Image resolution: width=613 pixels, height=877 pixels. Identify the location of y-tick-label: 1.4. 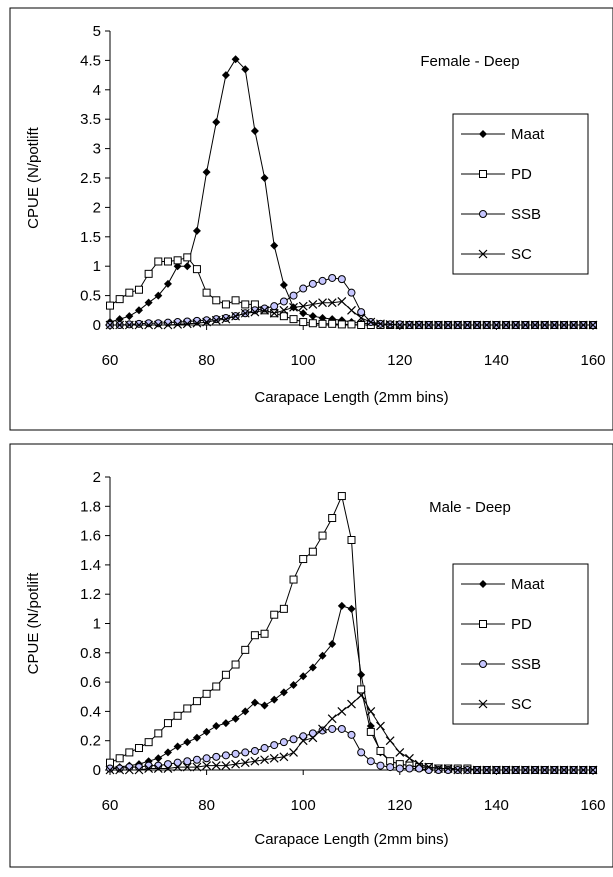
(90, 565).